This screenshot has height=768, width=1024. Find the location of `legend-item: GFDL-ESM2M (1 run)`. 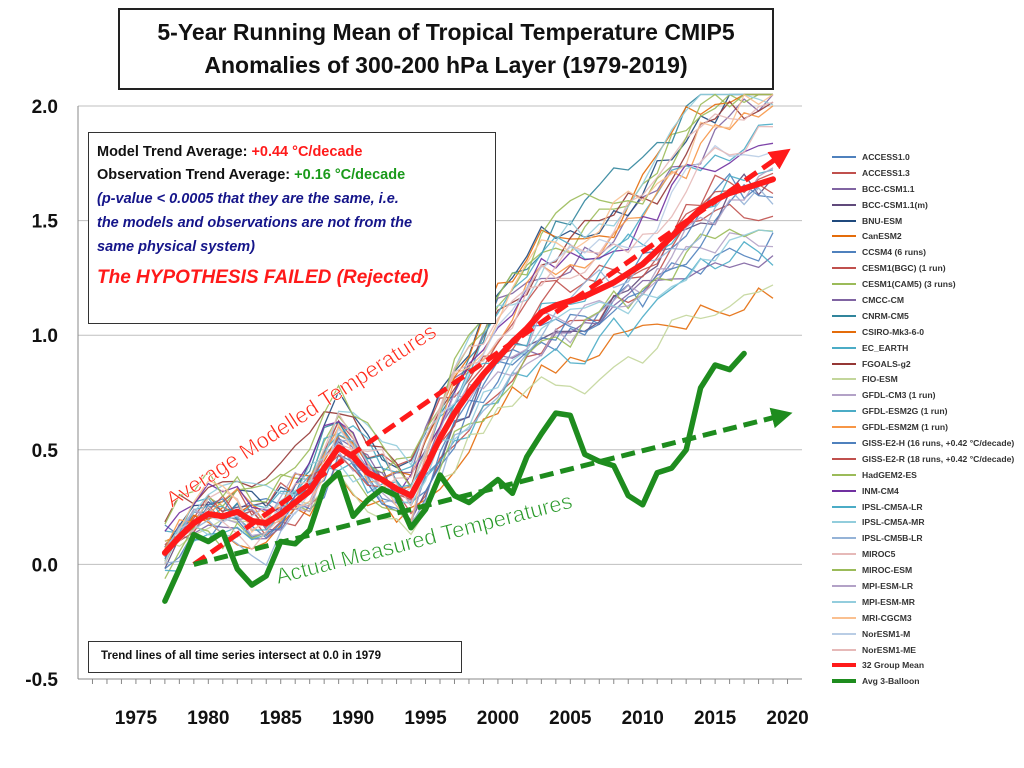

legend-item: GFDL-ESM2M (1 run) is located at coordinates (928, 427).